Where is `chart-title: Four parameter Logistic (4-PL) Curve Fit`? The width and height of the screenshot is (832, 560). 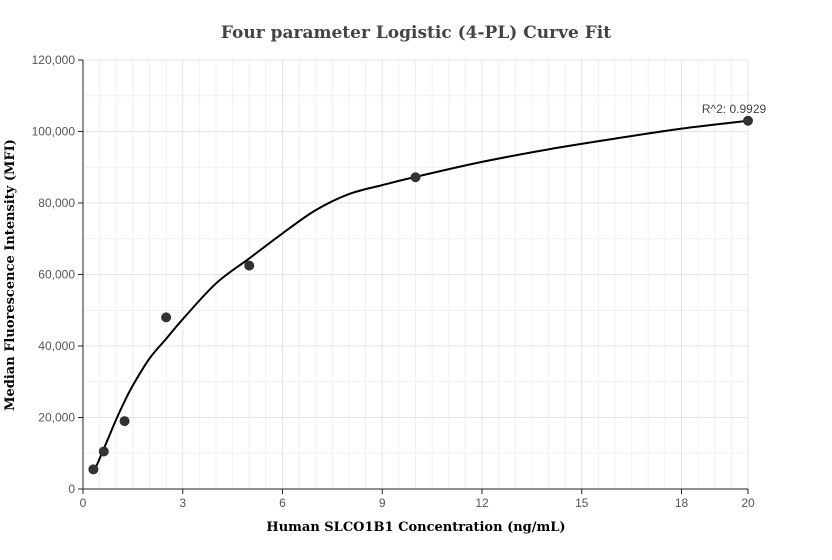
chart-title: Four parameter Logistic (4-PL) Curve Fit is located at coordinates (416, 33).